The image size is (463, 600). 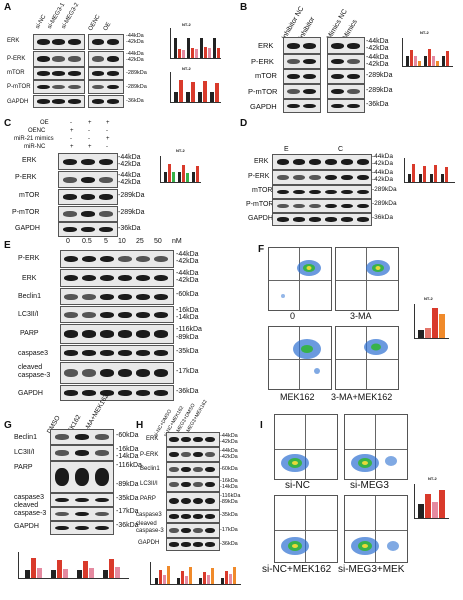 I want to click on condition-label: OENC, so click(x=37, y=131).